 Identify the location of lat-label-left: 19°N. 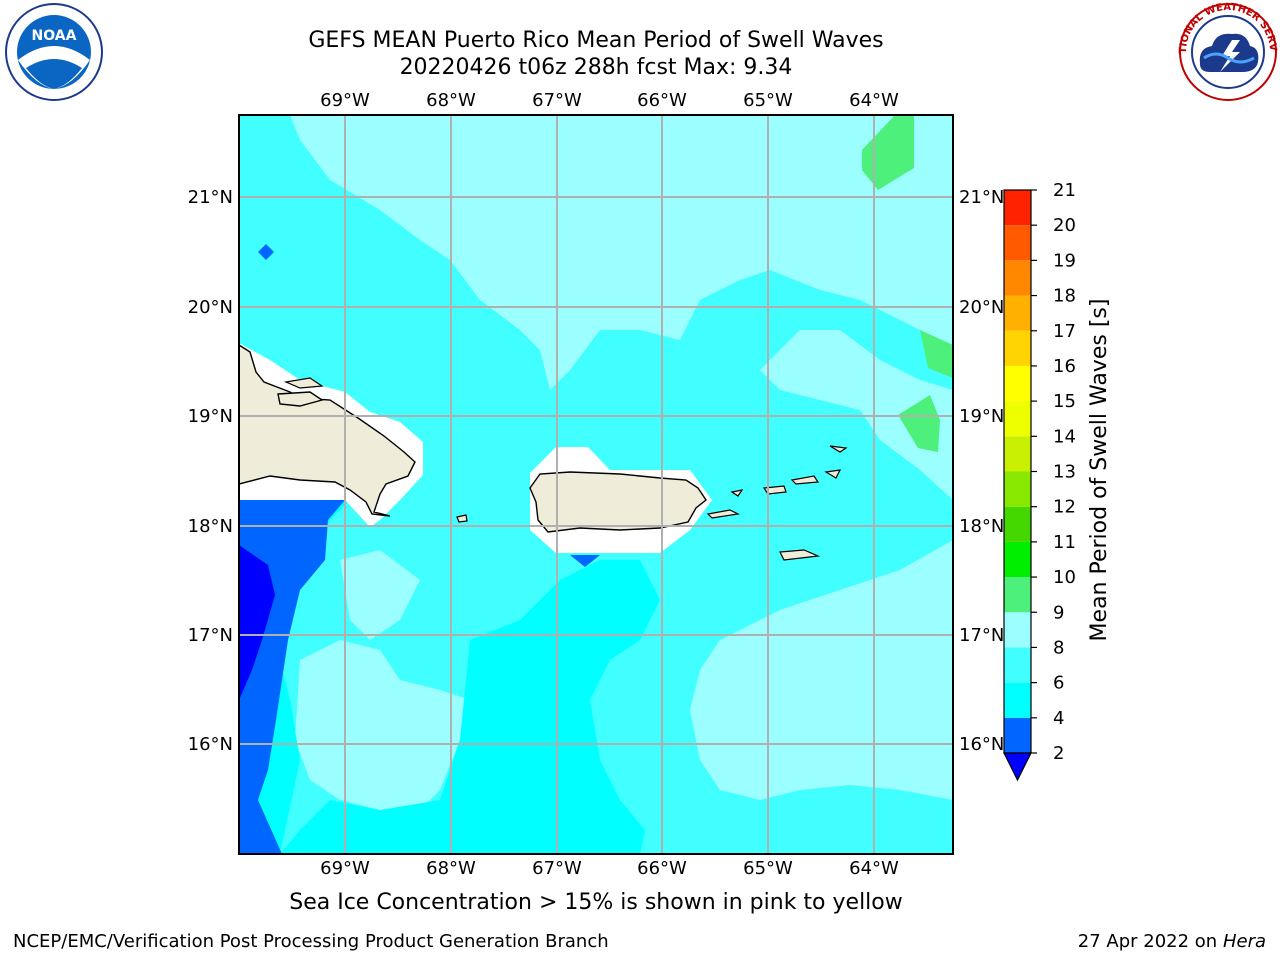
(210, 416).